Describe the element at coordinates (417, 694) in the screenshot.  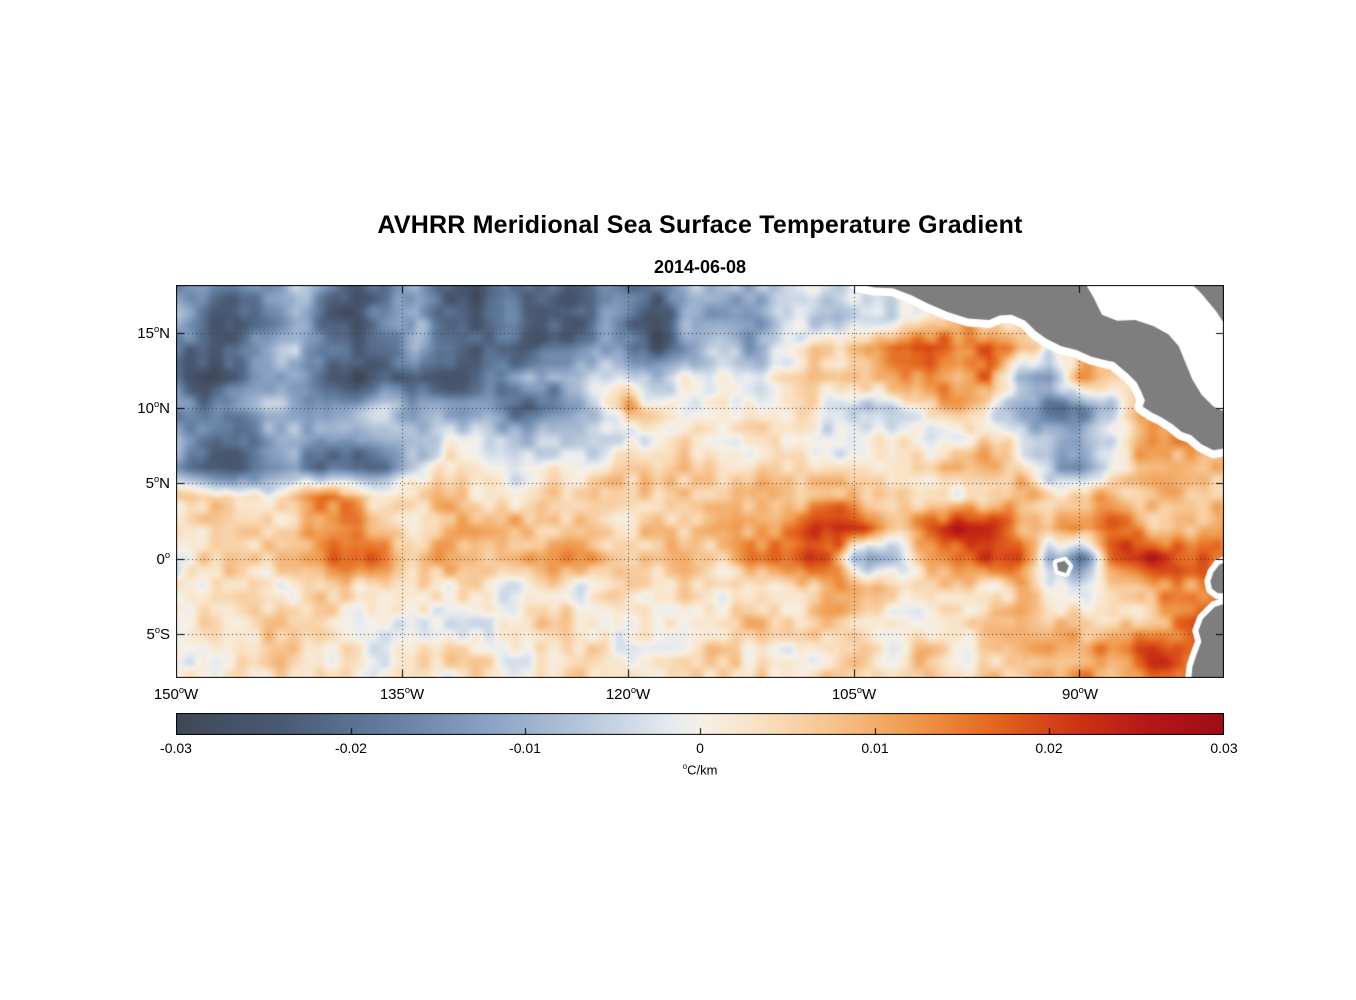
I see `lon-tick-135w-hemisphere: W` at that location.